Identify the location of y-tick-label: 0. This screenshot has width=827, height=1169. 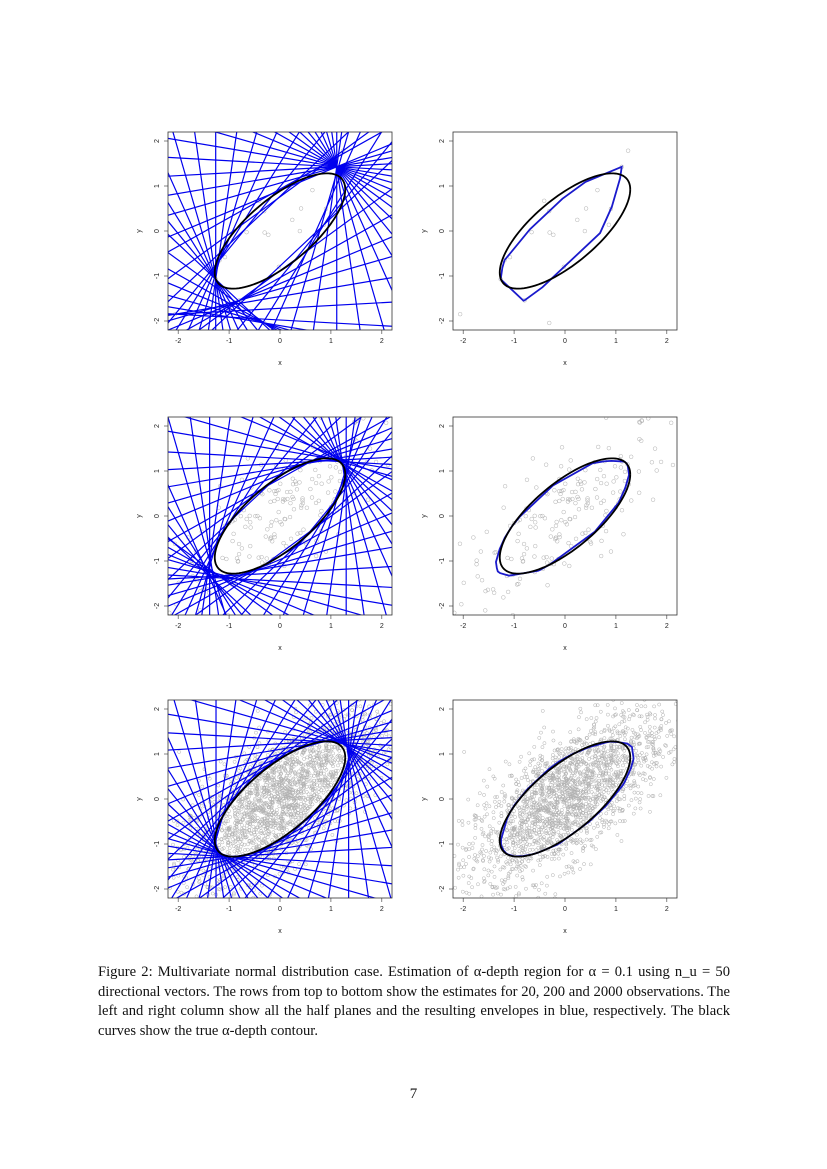
(157, 231).